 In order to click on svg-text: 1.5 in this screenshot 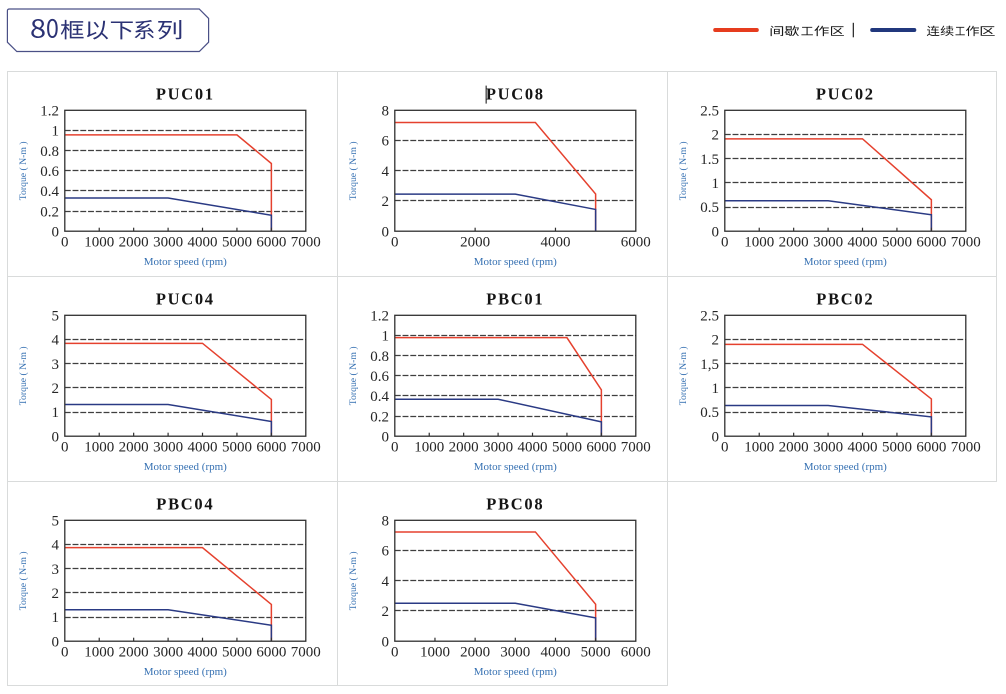, I will do `click(709, 160)`.